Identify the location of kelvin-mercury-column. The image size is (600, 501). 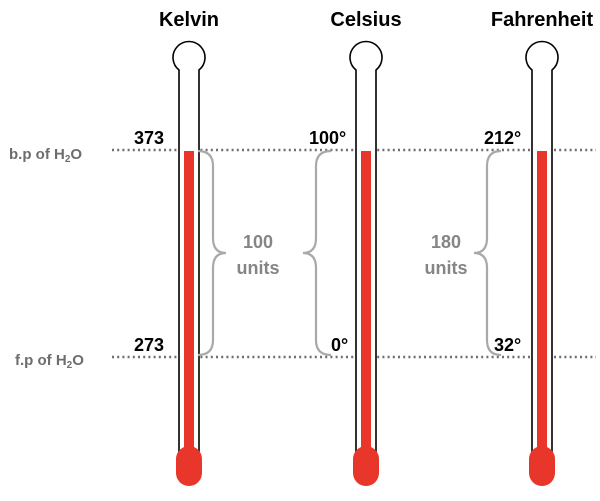
(189, 307).